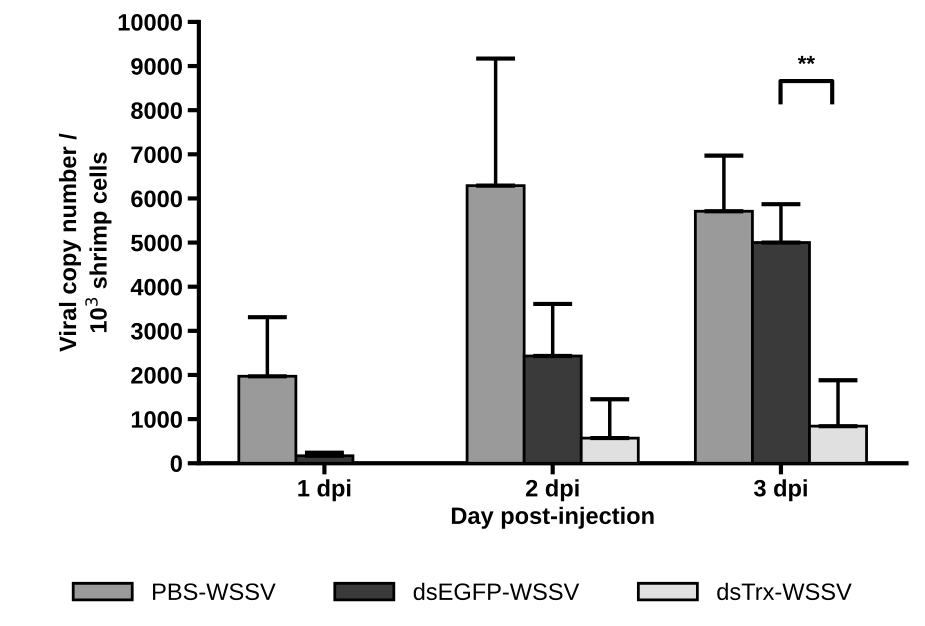  Describe the element at coordinates (553, 517) in the screenshot. I see `x-axis-title: Day post-injection` at that location.